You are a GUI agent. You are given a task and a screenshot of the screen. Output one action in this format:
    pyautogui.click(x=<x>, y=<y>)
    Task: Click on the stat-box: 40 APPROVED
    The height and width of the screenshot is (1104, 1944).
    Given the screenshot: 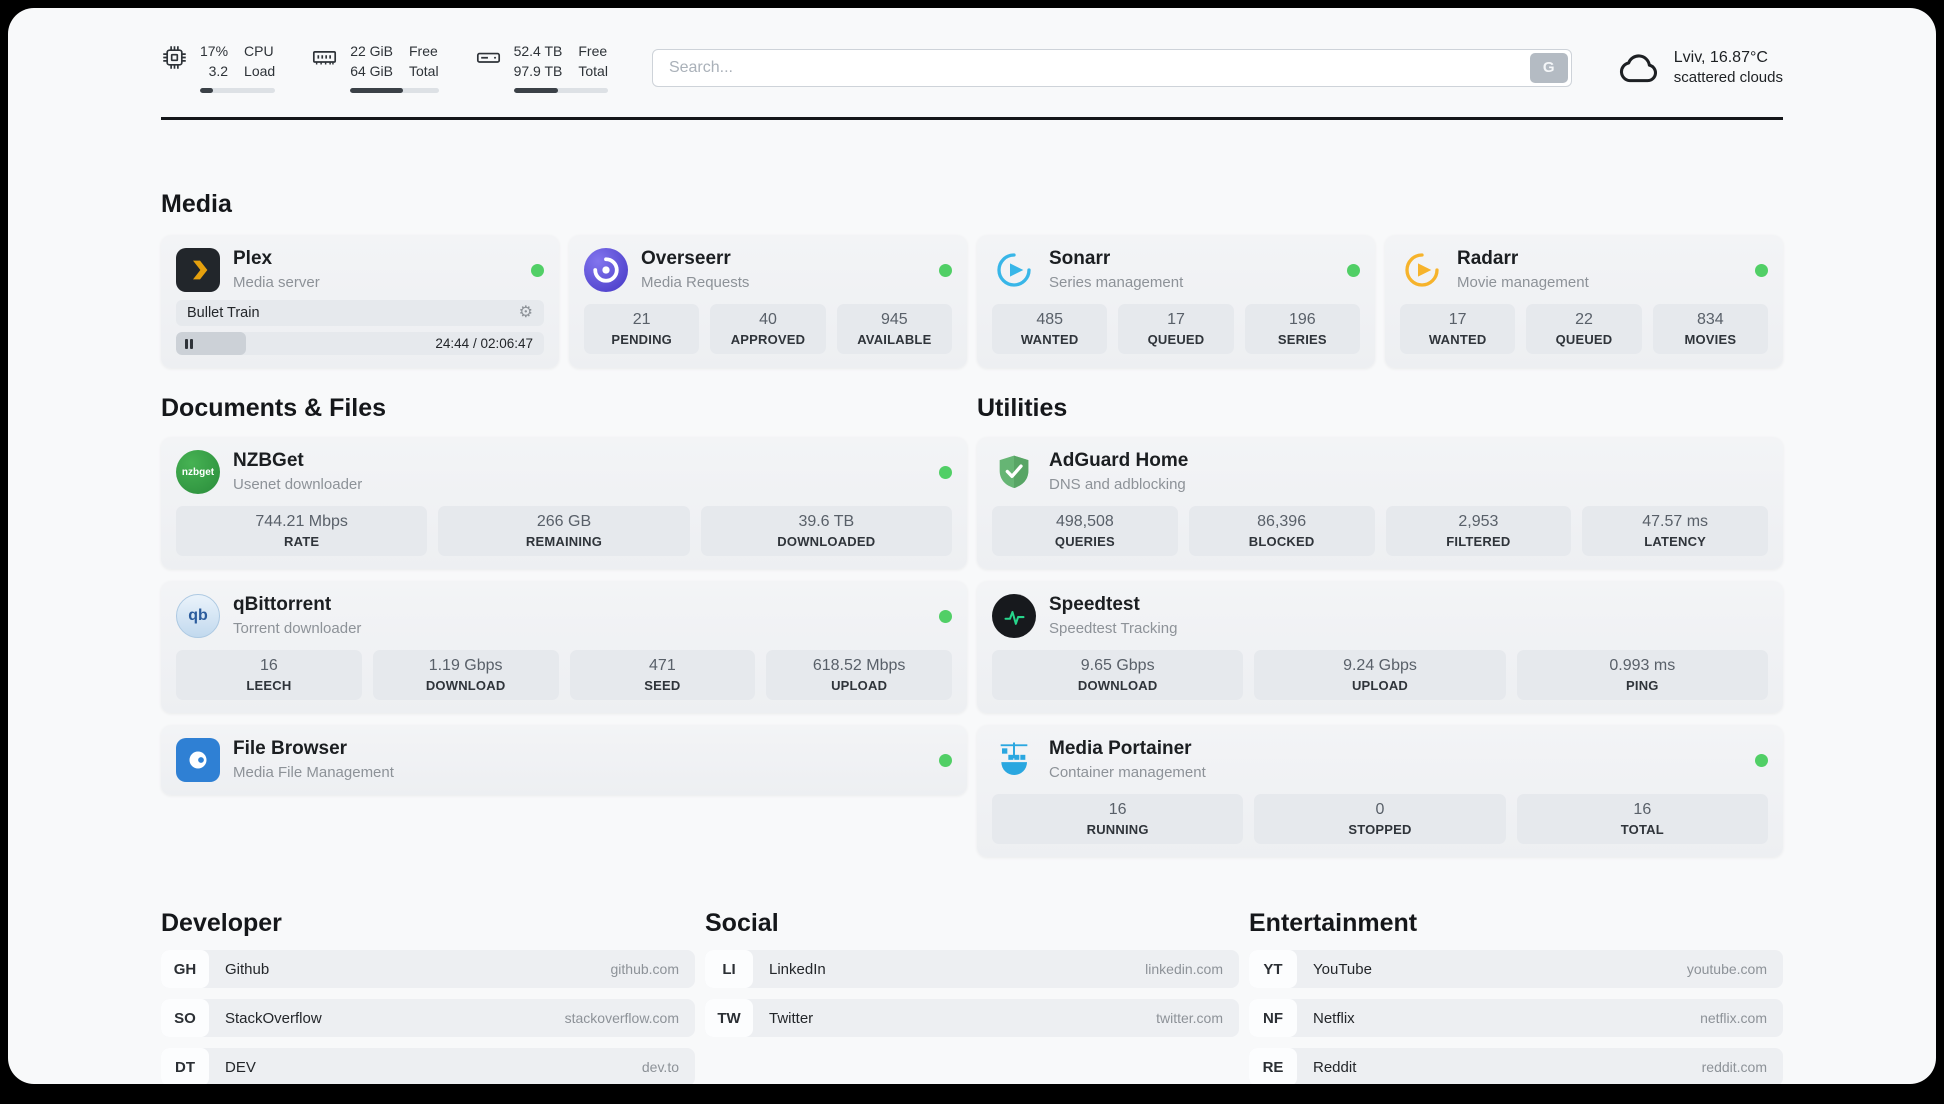 What is the action you would take?
    pyautogui.click(x=768, y=329)
    